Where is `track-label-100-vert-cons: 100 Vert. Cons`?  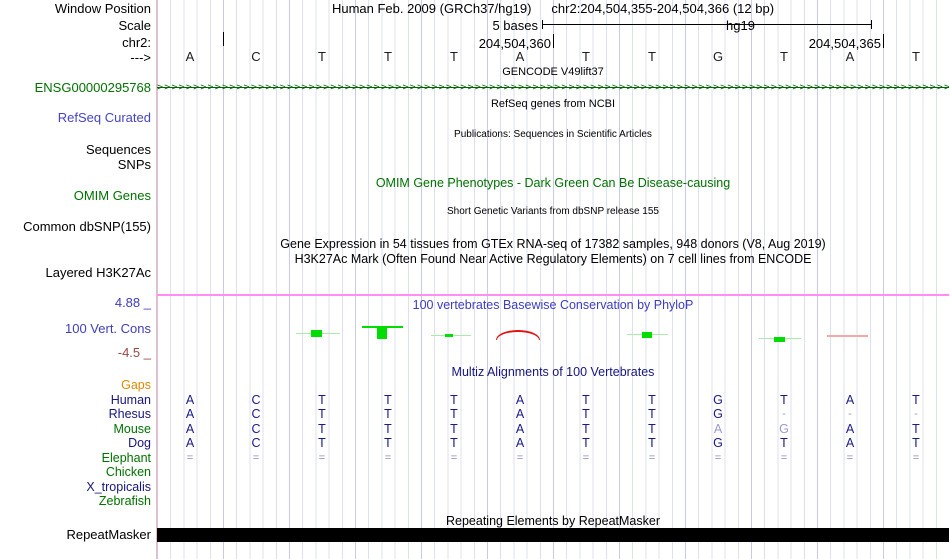 track-label-100-vert-cons: 100 Vert. Cons is located at coordinates (108, 328).